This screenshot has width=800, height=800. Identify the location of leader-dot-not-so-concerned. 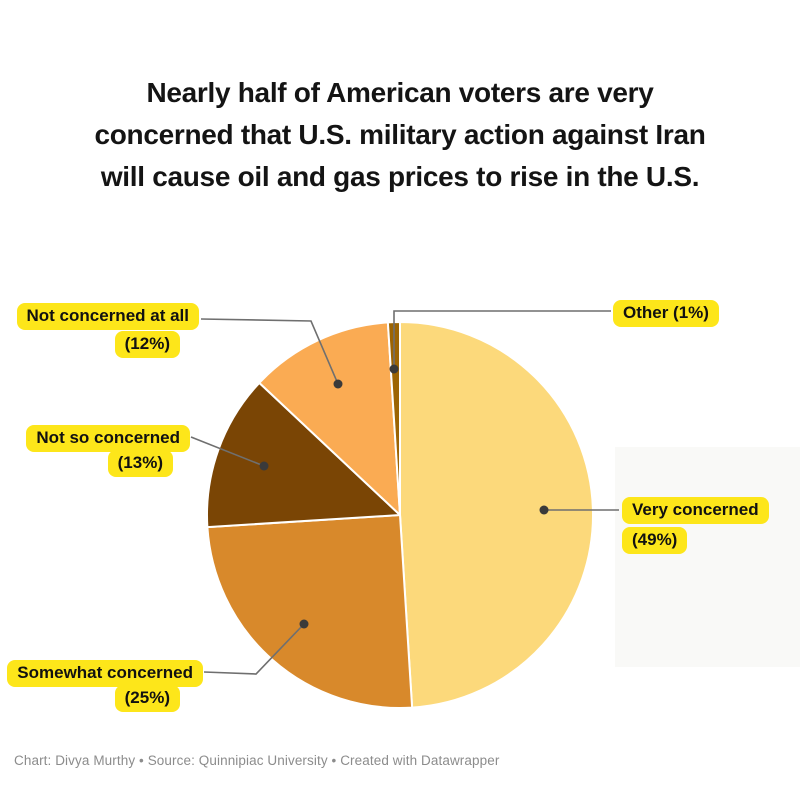
(264, 466).